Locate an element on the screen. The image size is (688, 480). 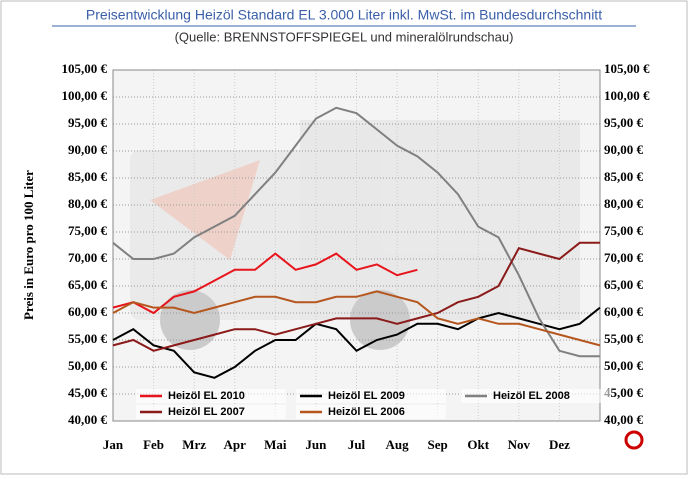
logo is located at coordinates (634, 440).